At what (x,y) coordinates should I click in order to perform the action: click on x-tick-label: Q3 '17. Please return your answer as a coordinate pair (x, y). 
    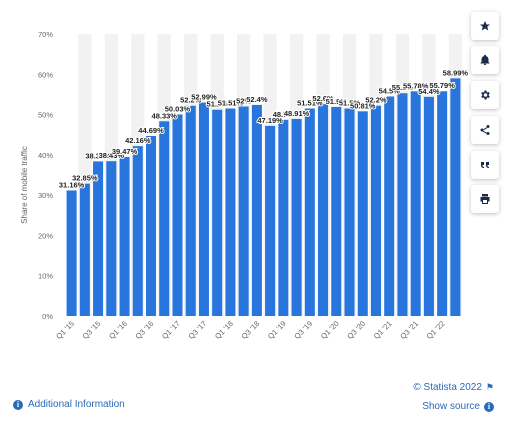
    Looking at the image, I should click on (198, 330).